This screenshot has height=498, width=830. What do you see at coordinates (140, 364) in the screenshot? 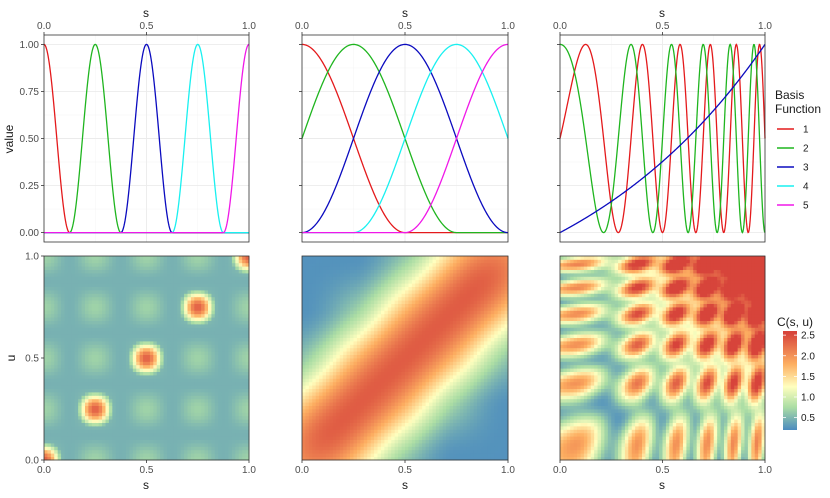
I see `panel-bottom-left: 0.0 0.5 1.00.00.51.0` at bounding box center [140, 364].